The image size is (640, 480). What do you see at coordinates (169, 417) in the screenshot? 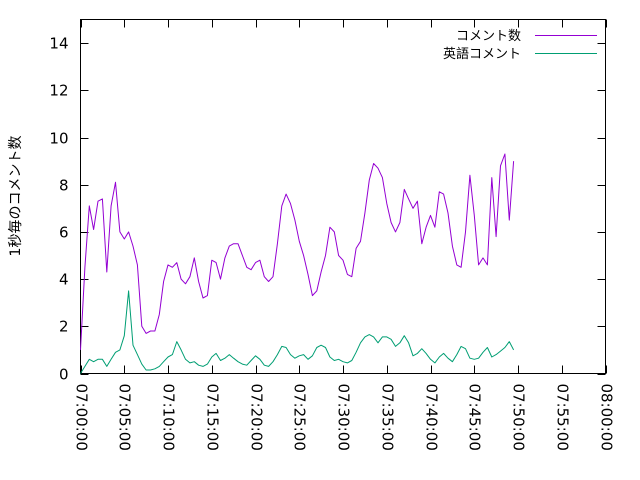
I see `x-tick-label: 07:10:00` at bounding box center [169, 417].